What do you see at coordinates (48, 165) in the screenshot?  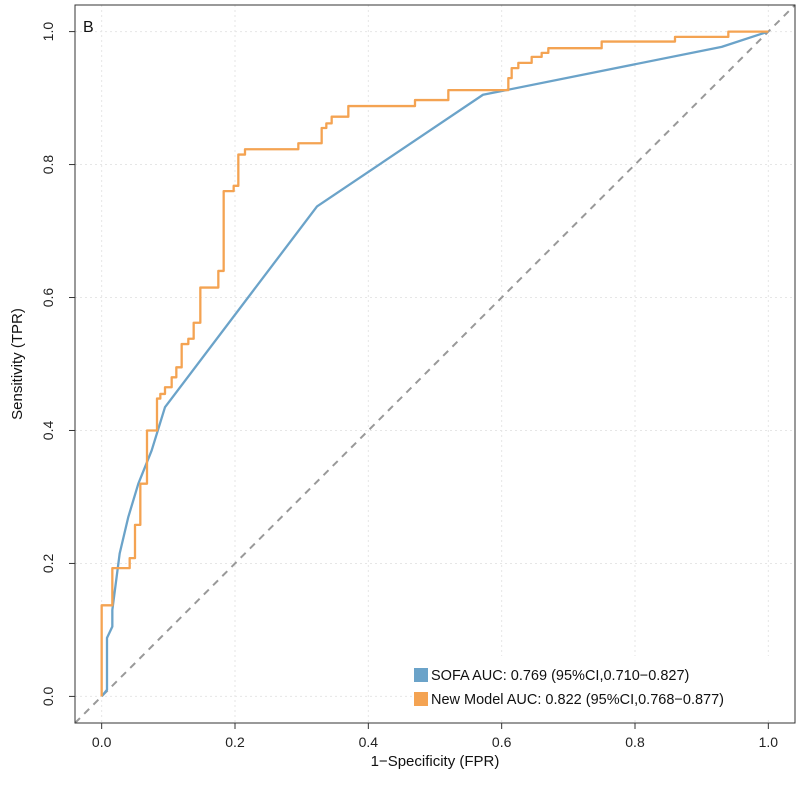 I see `y-tick-label: 0.8` at bounding box center [48, 165].